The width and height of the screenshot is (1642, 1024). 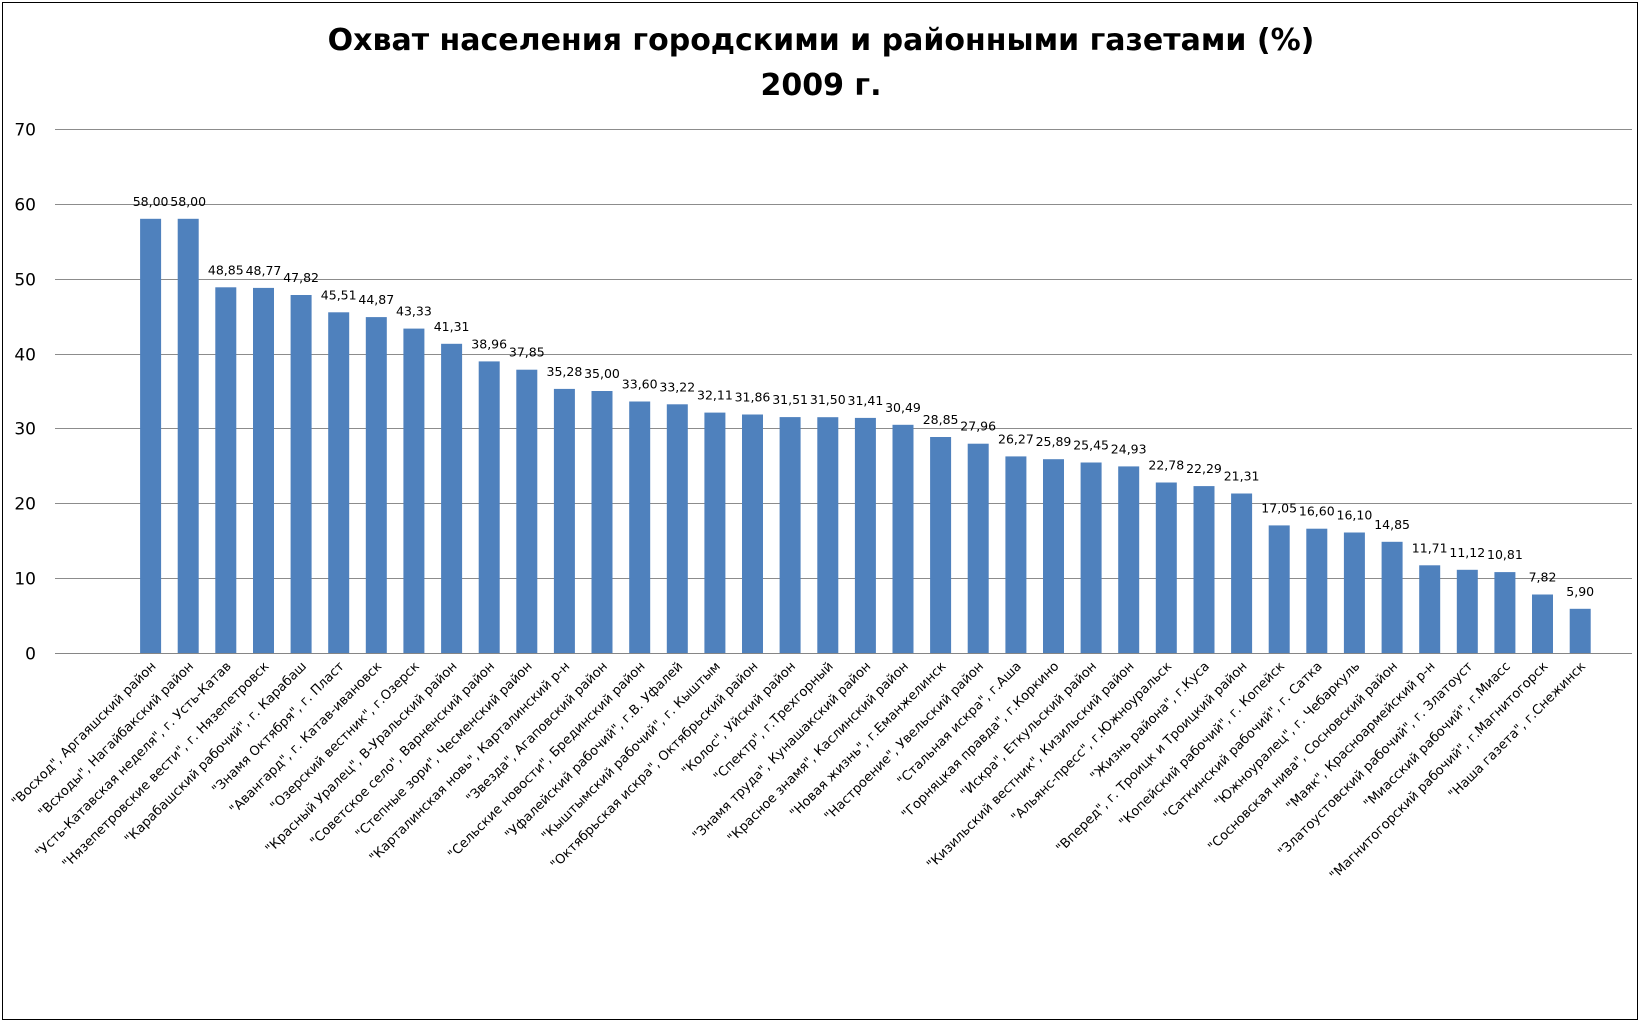 I want to click on data-label: 26,27, so click(x=1016, y=438).